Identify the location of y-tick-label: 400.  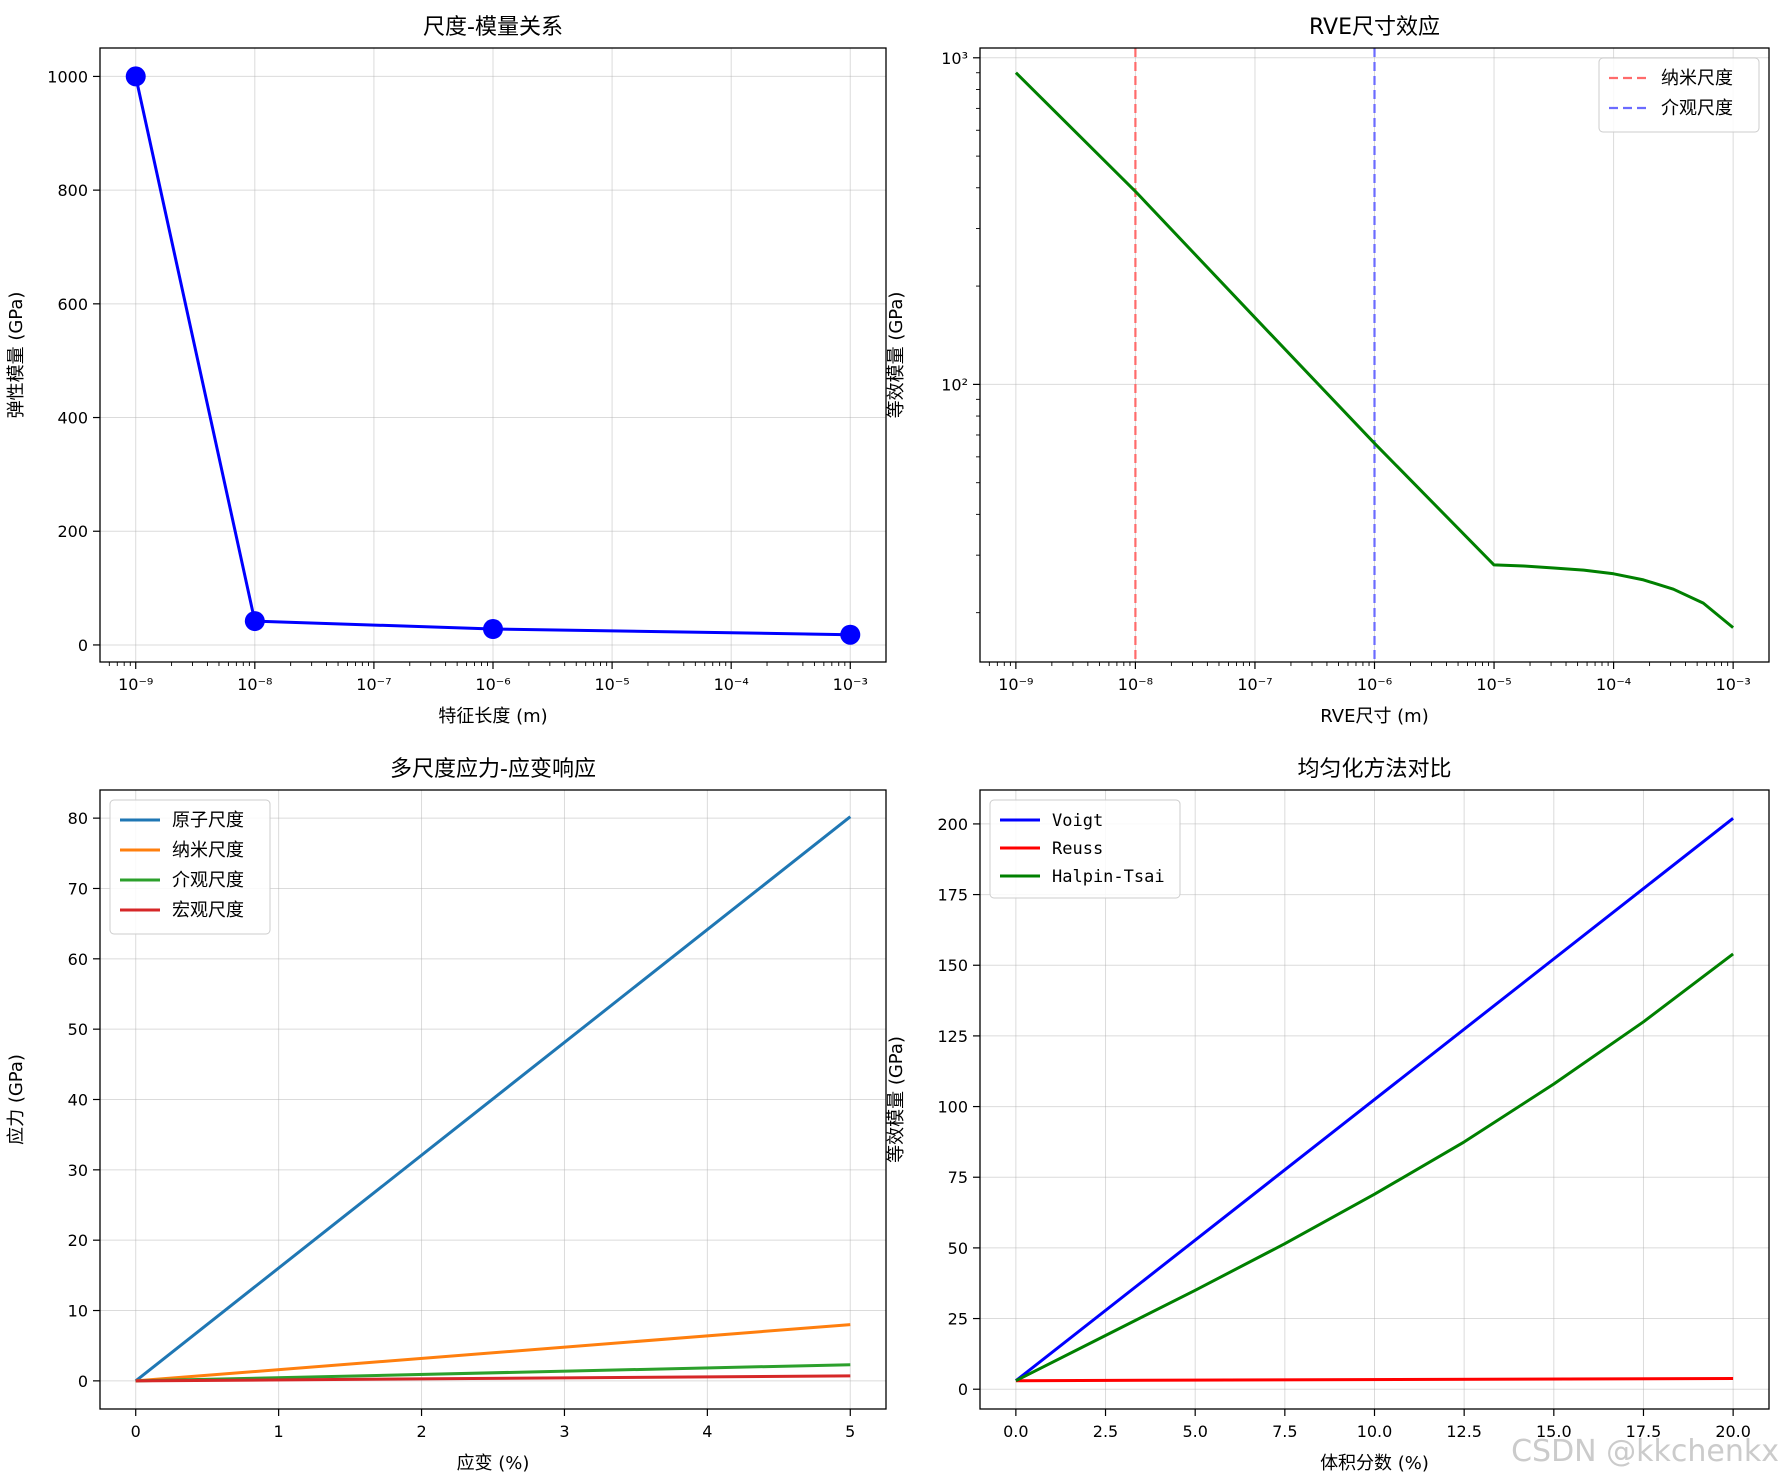
(72, 418).